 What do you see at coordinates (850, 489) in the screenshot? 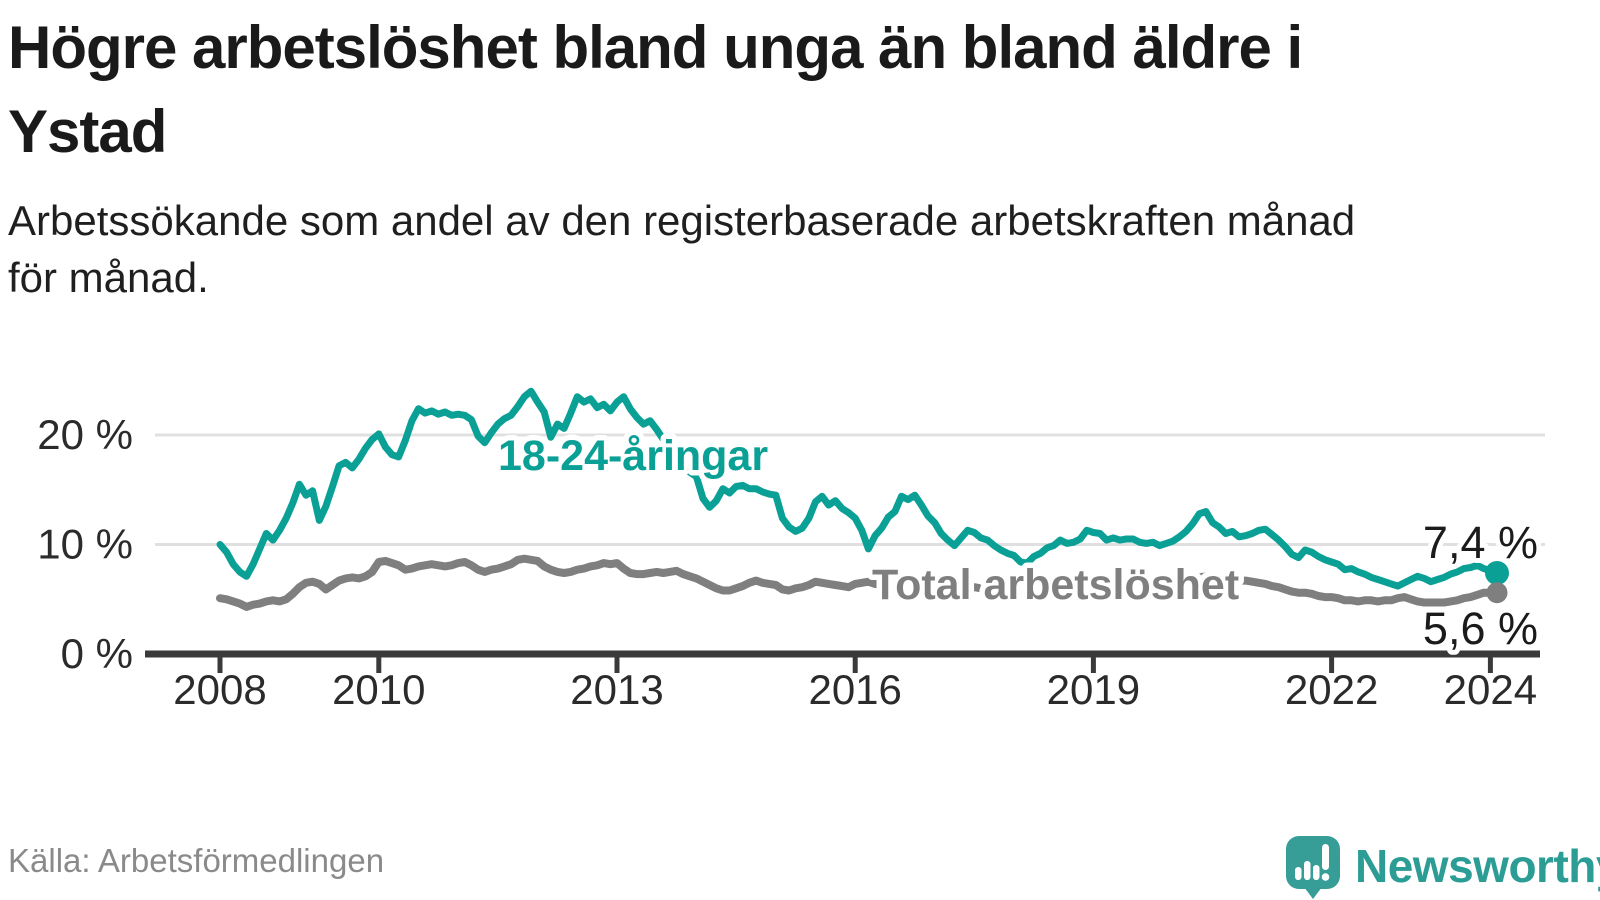
I see `gridlines` at bounding box center [850, 489].